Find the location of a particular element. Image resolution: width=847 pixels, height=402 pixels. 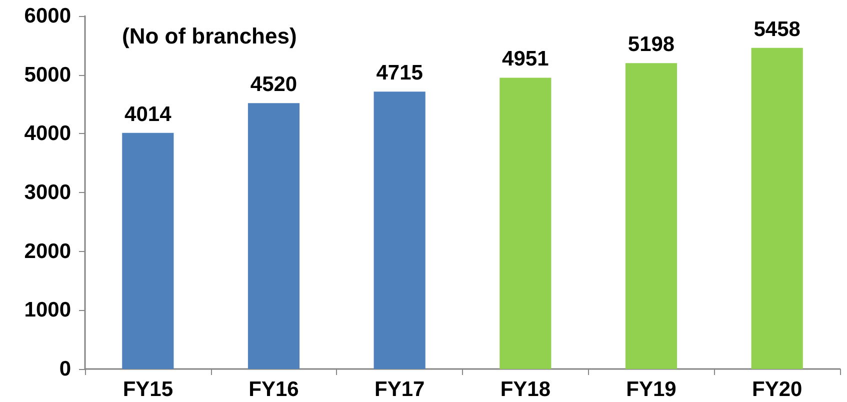

x-tick-label: FY16 is located at coordinates (273, 389).